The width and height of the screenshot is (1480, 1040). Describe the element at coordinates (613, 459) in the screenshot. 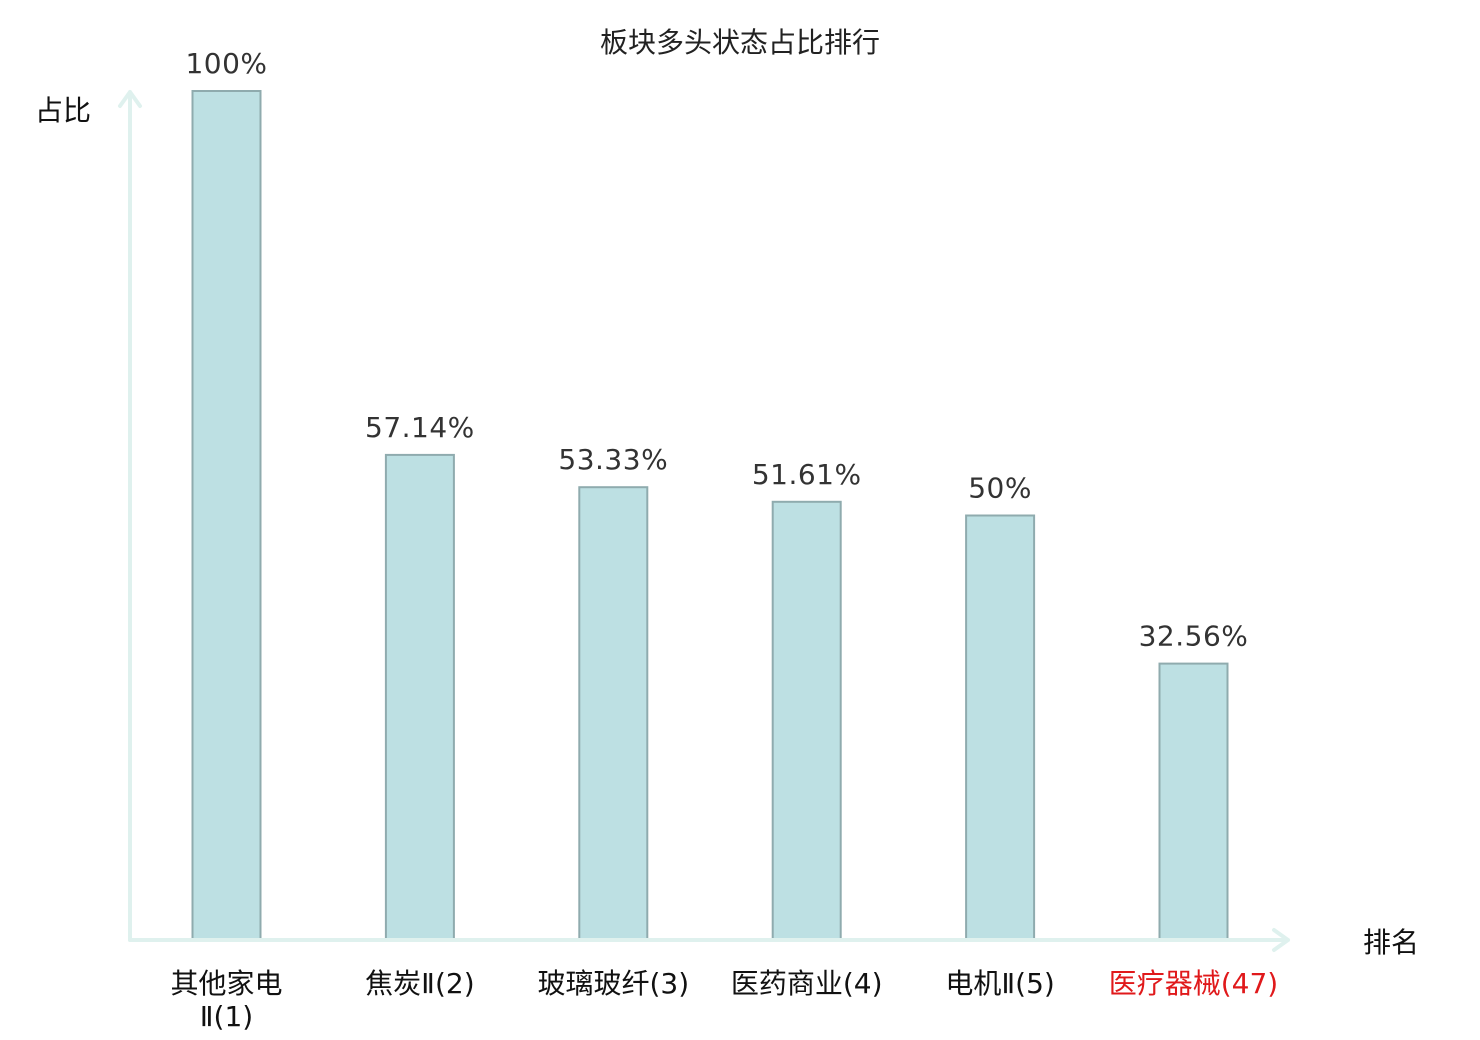

I see `value-label-3: 53.33%` at that location.